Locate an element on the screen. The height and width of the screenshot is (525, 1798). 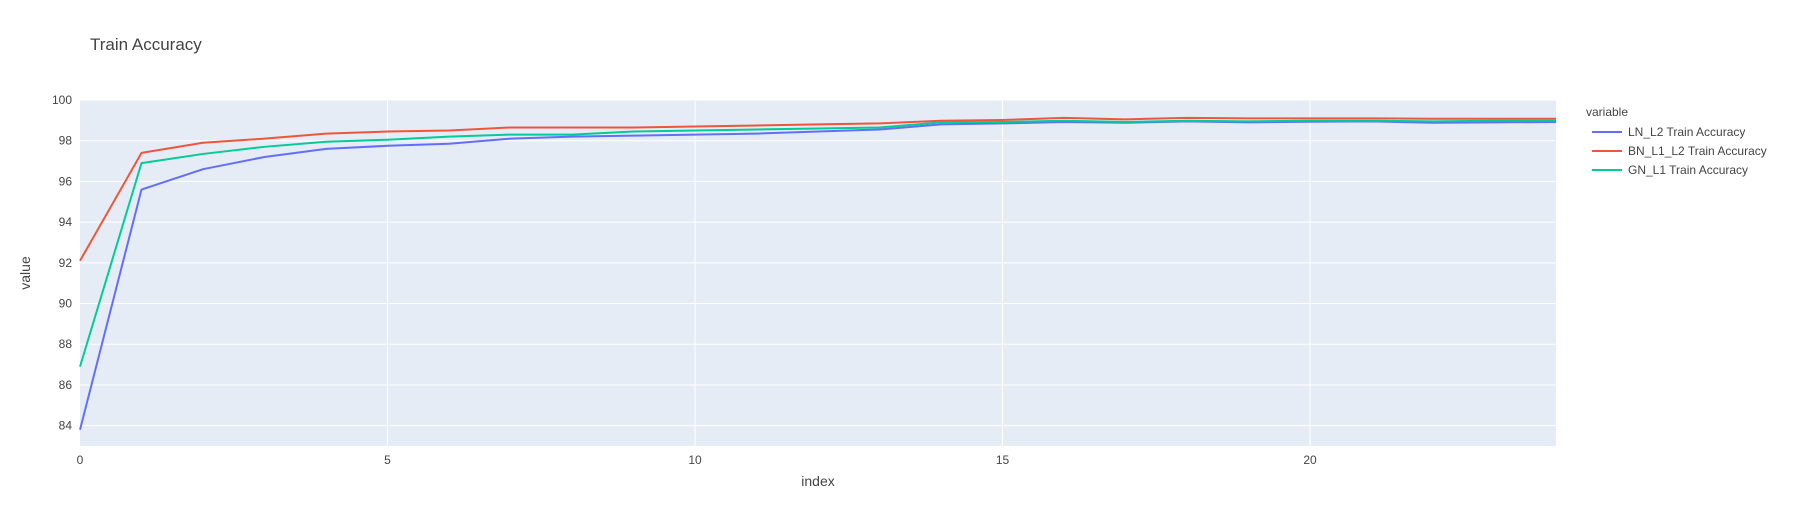
chart-title: Train Accuracy is located at coordinates (146, 44).